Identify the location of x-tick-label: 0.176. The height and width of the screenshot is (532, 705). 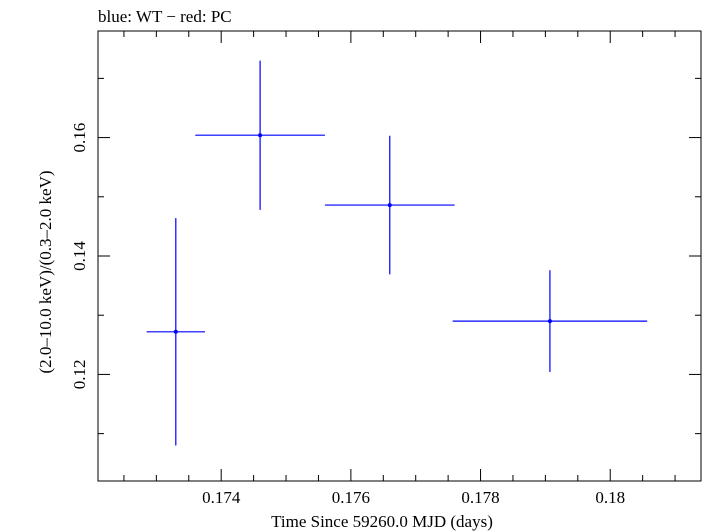
(351, 497).